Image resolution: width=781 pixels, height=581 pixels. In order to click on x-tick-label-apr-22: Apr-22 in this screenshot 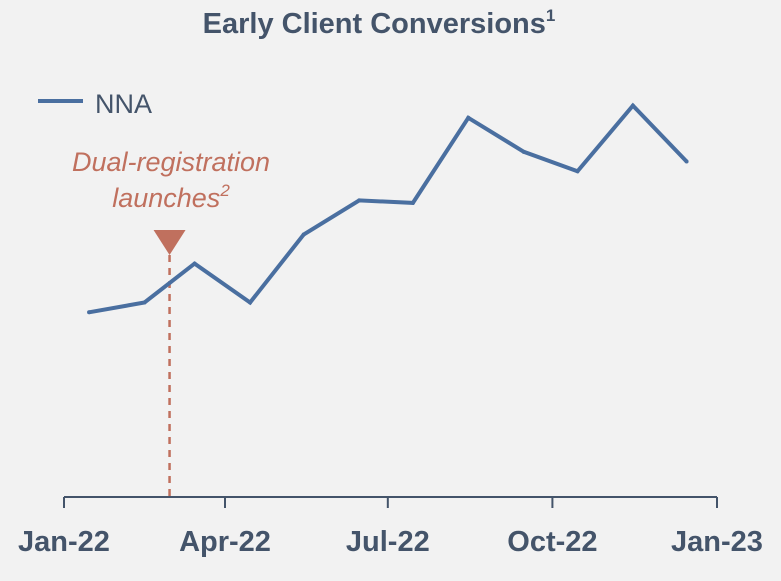, I will do `click(225, 542)`.